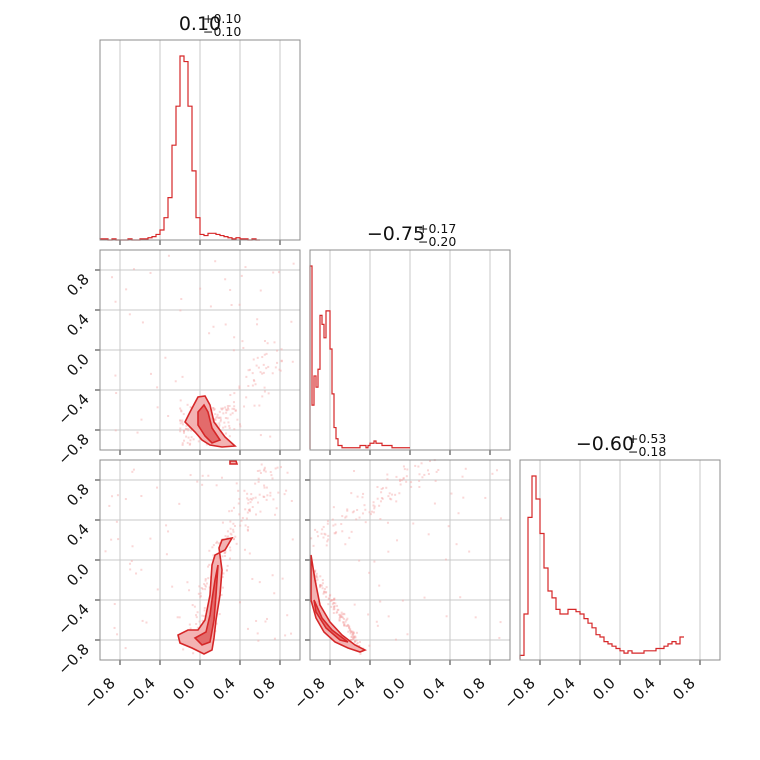  Describe the element at coordinates (434, 689) in the screenshot. I see `panel-2d-32-xticklabel-3: 0.4` at that location.